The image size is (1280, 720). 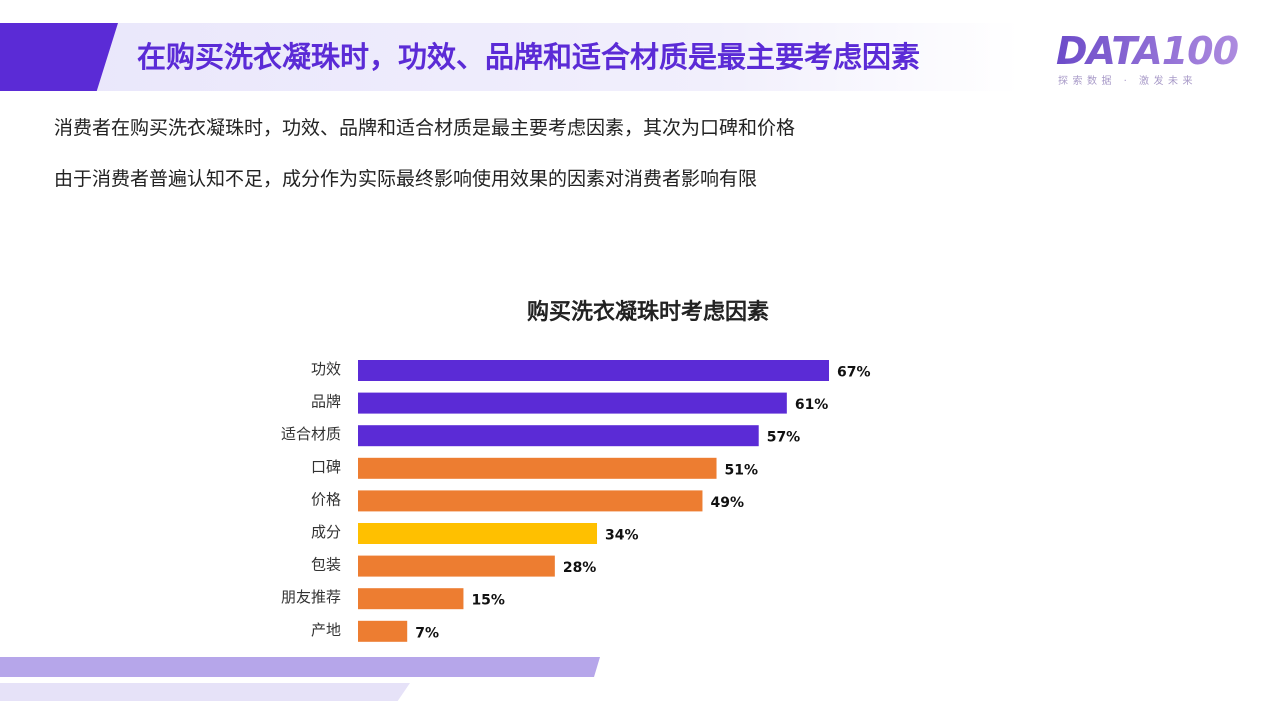 What do you see at coordinates (205, 692) in the screenshot?
I see `footer-decor-bar-light` at bounding box center [205, 692].